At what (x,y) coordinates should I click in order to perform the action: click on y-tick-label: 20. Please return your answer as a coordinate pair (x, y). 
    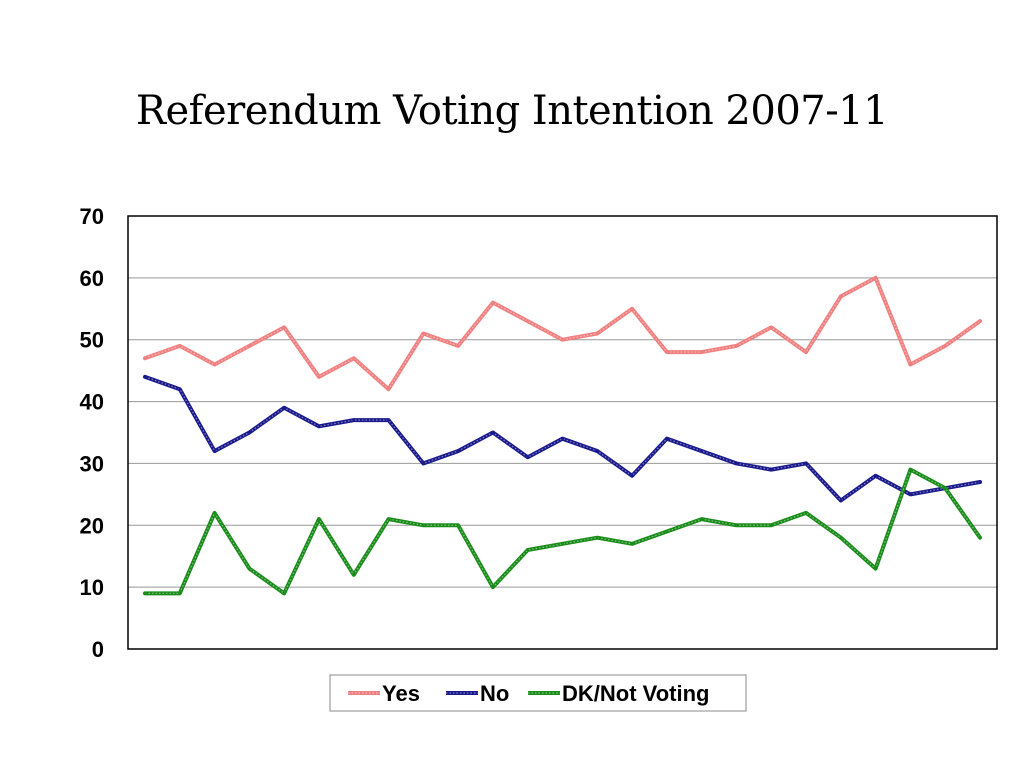
    Looking at the image, I should click on (92, 525).